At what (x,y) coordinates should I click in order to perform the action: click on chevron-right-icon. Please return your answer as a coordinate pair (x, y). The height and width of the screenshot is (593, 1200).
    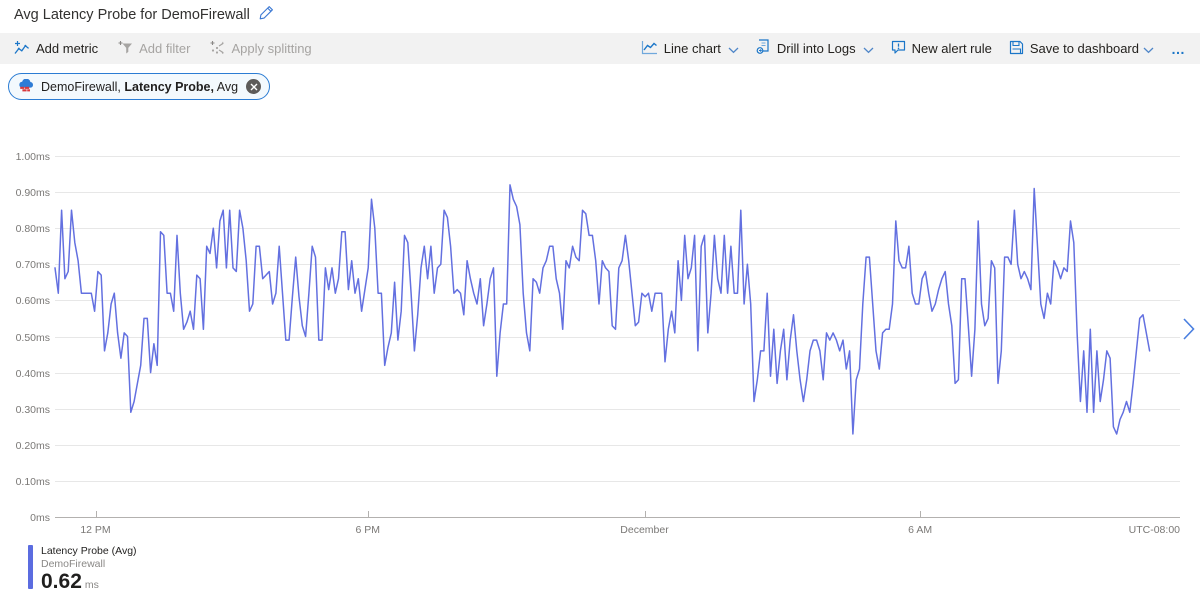
    Looking at the image, I should click on (1189, 331).